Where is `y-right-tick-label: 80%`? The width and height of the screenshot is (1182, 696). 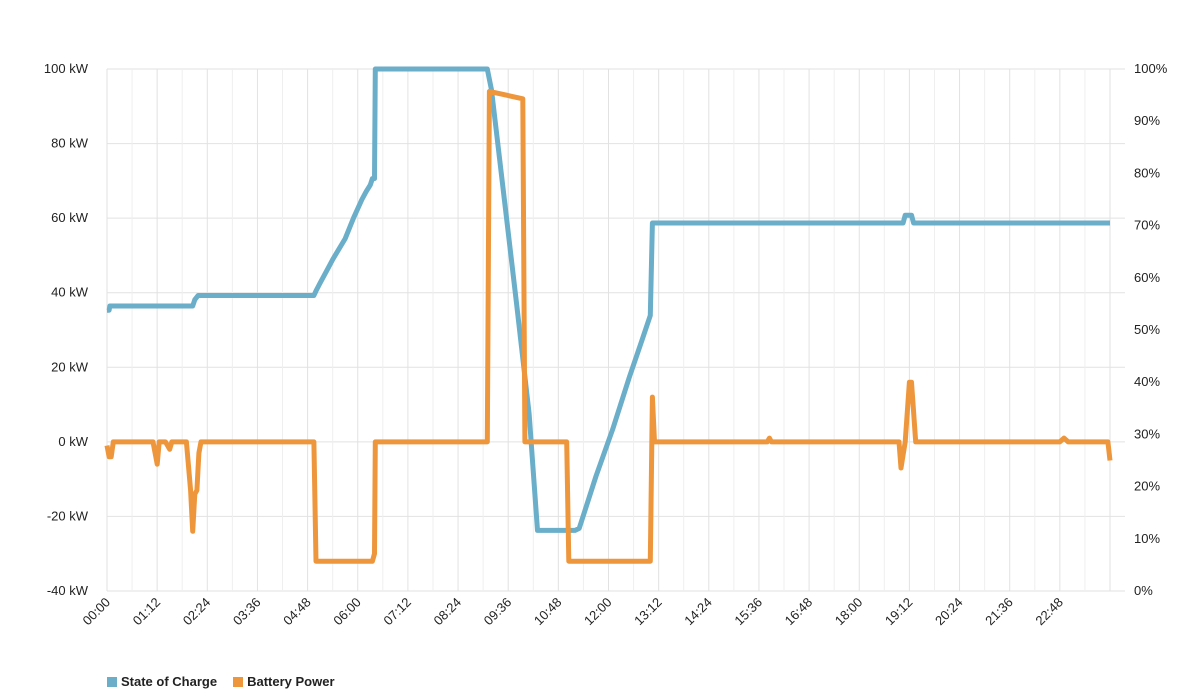 y-right-tick-label: 80% is located at coordinates (1147, 172).